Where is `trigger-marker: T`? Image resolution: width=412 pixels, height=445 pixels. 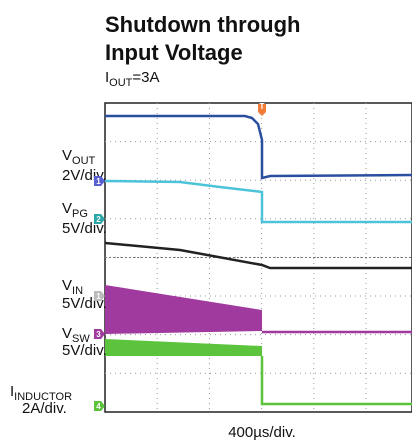 trigger-marker: T is located at coordinates (262, 109).